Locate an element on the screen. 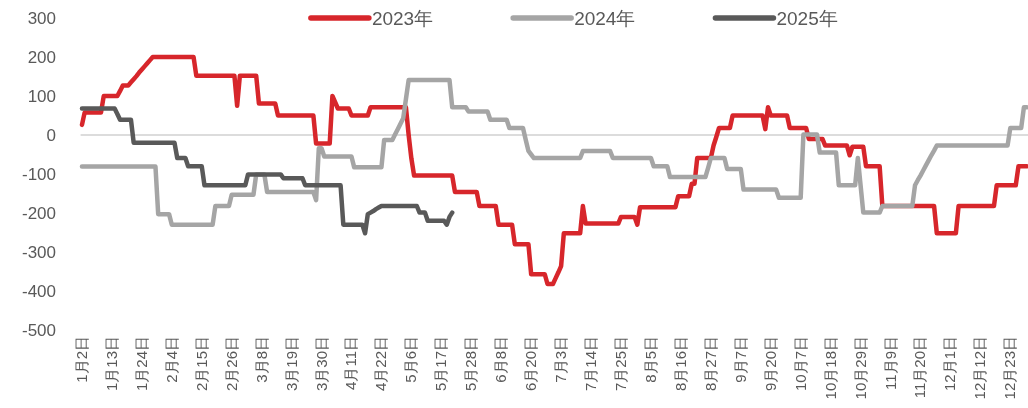 This screenshot has width=1028, height=408. x-tick-label: 1月13日 is located at coordinates (111, 364).